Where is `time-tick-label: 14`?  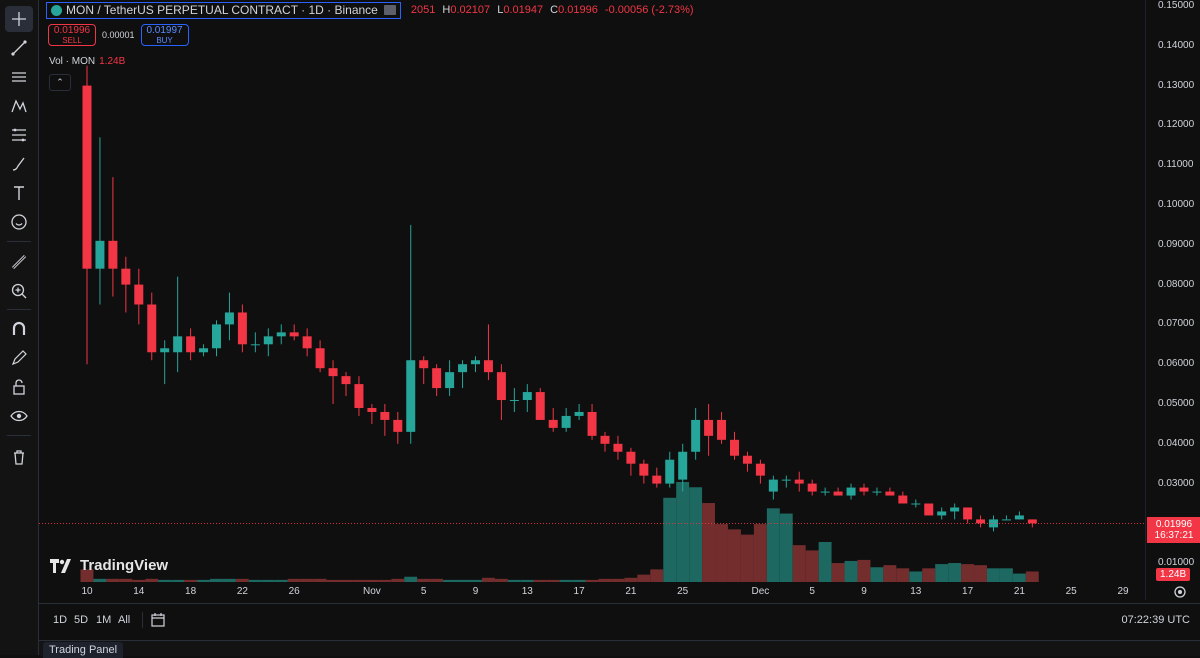
time-tick-label: 14 is located at coordinates (139, 591).